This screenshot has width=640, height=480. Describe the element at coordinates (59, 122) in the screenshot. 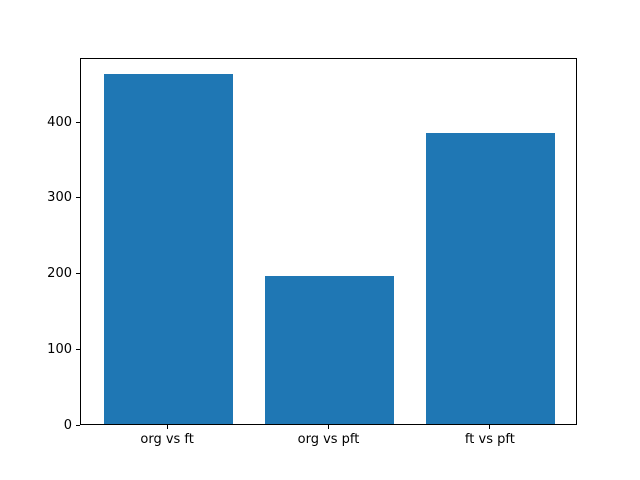

I see `y-tick-label: 400` at that location.